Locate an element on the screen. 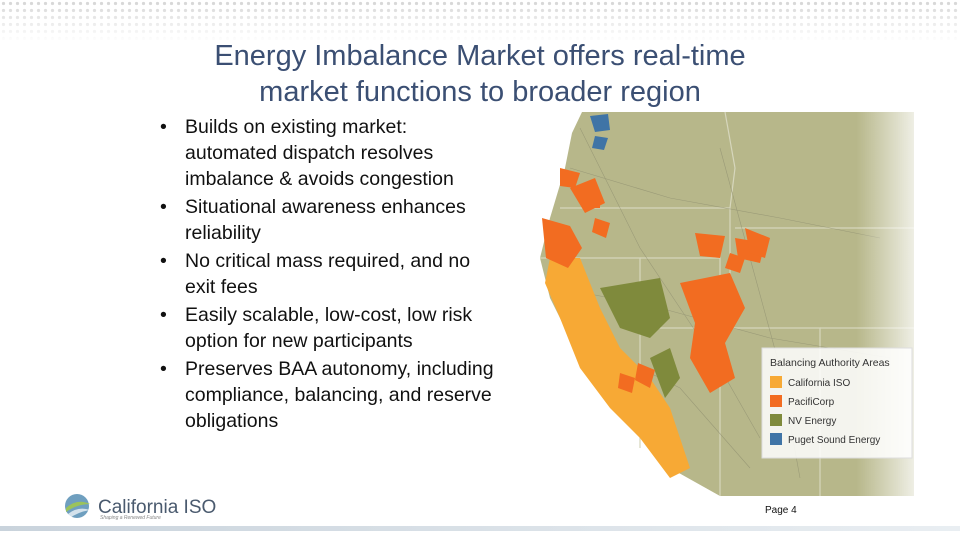  legend-label: PacifiCorp is located at coordinates (811, 402).